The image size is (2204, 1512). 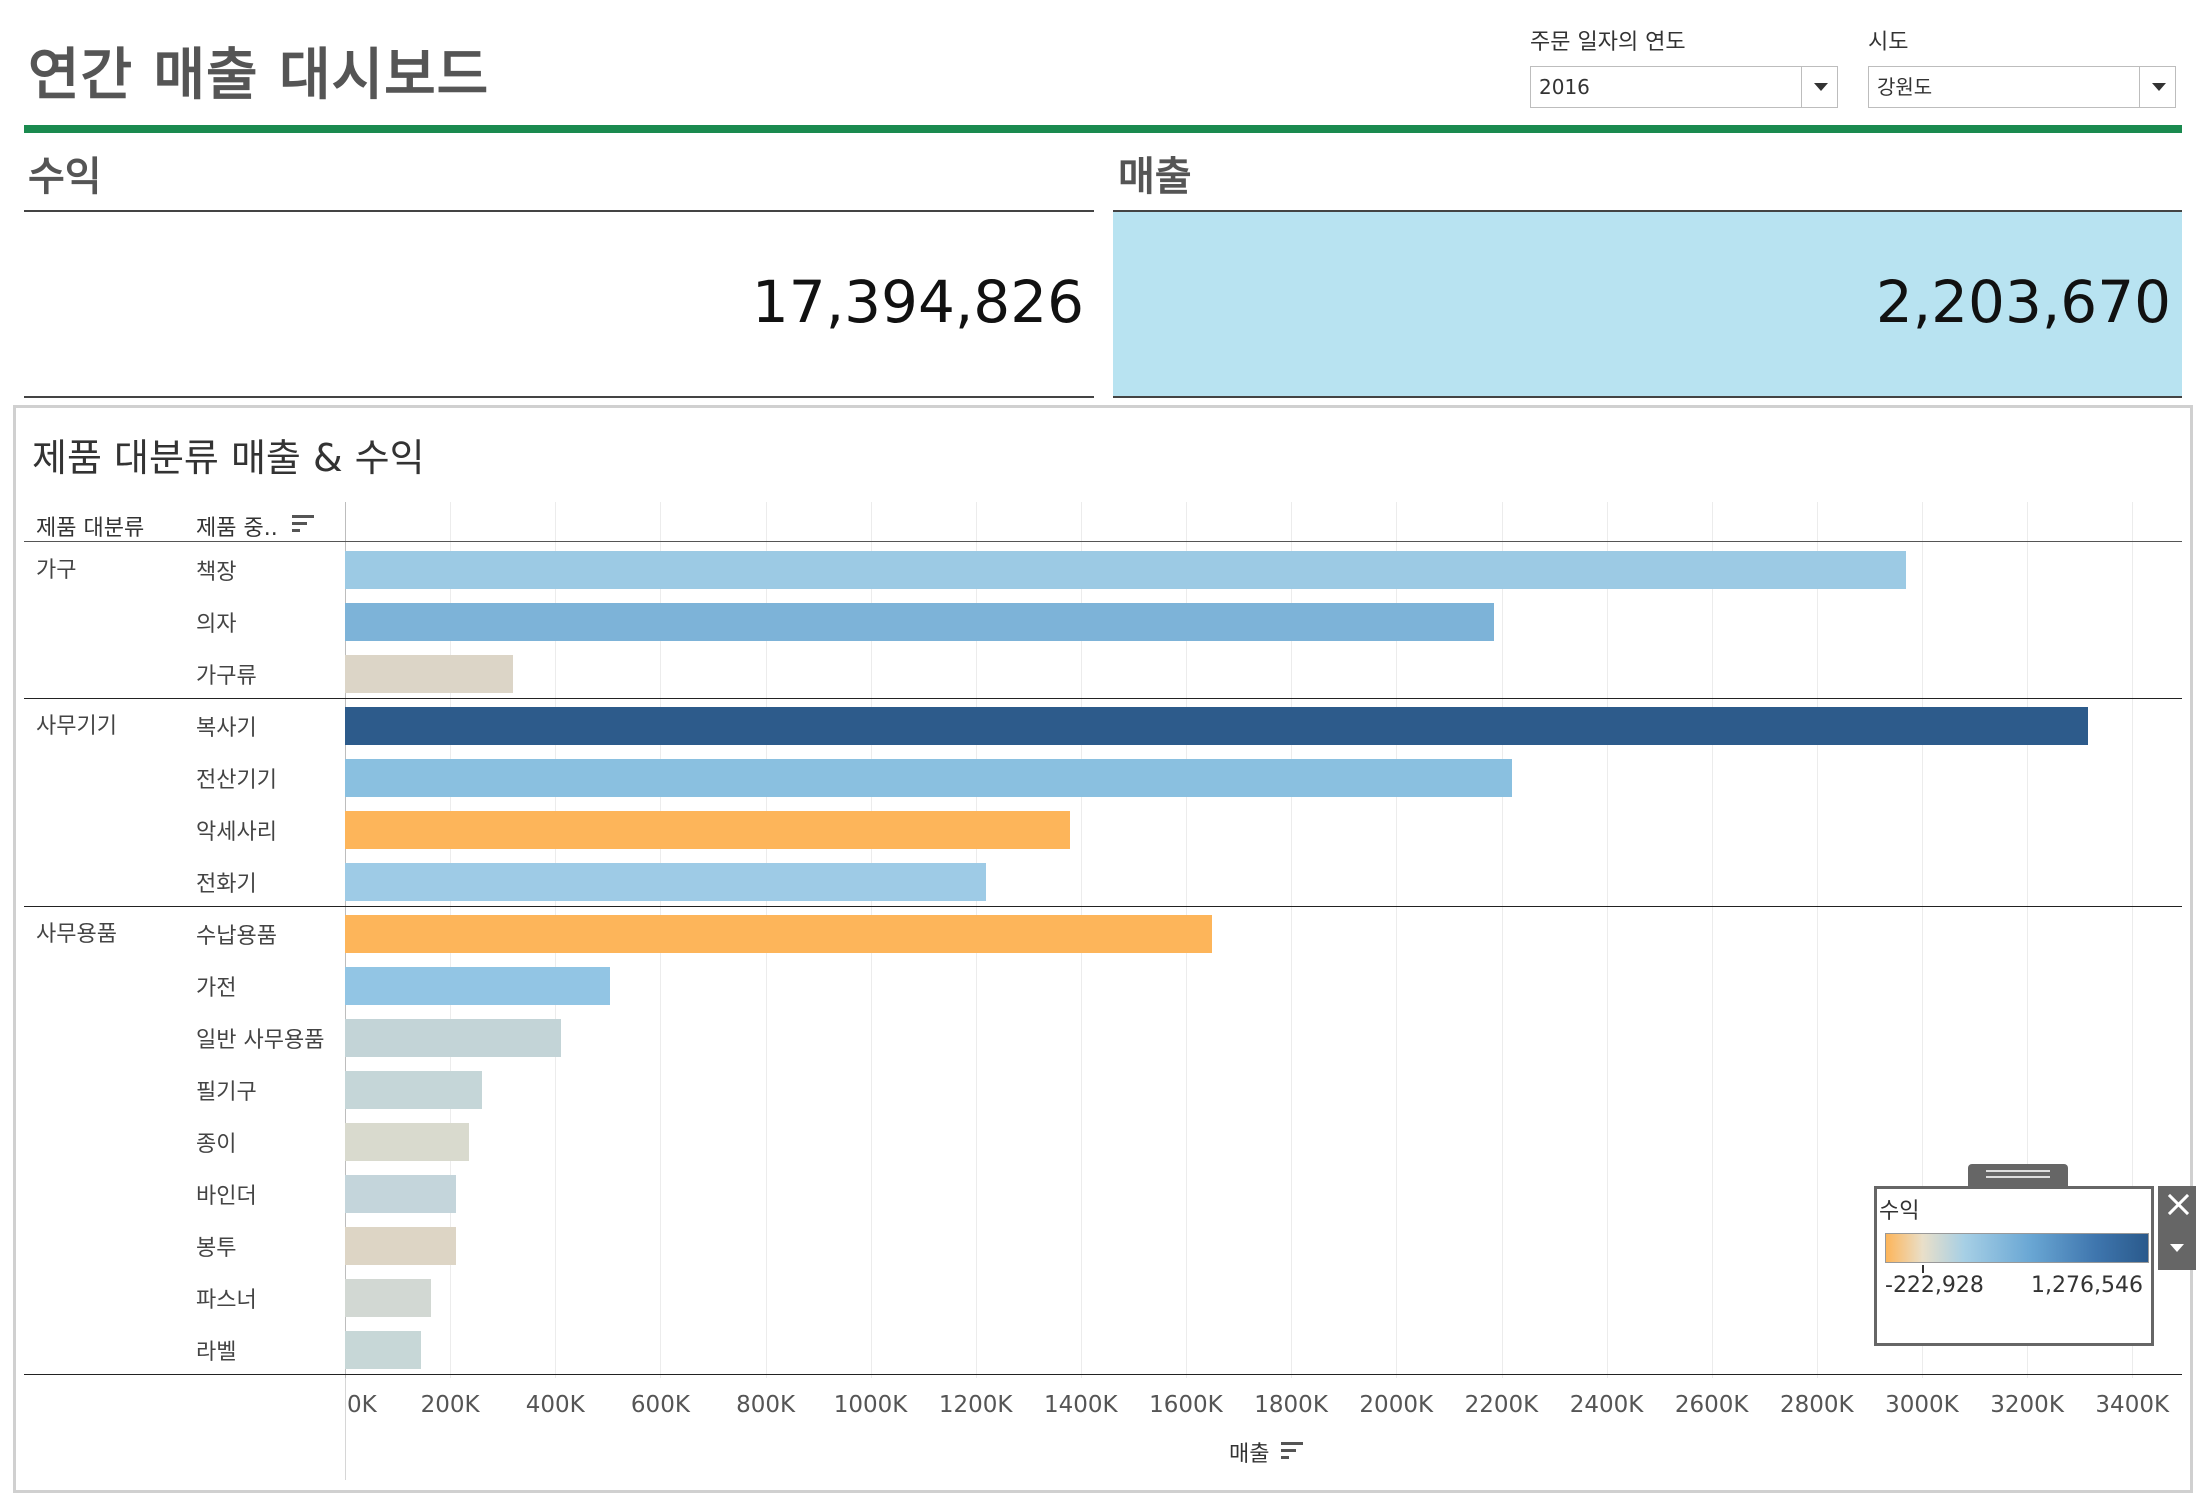 What do you see at coordinates (260, 1040) in the screenshot?
I see `subcategory-label: 일반 사무용품` at bounding box center [260, 1040].